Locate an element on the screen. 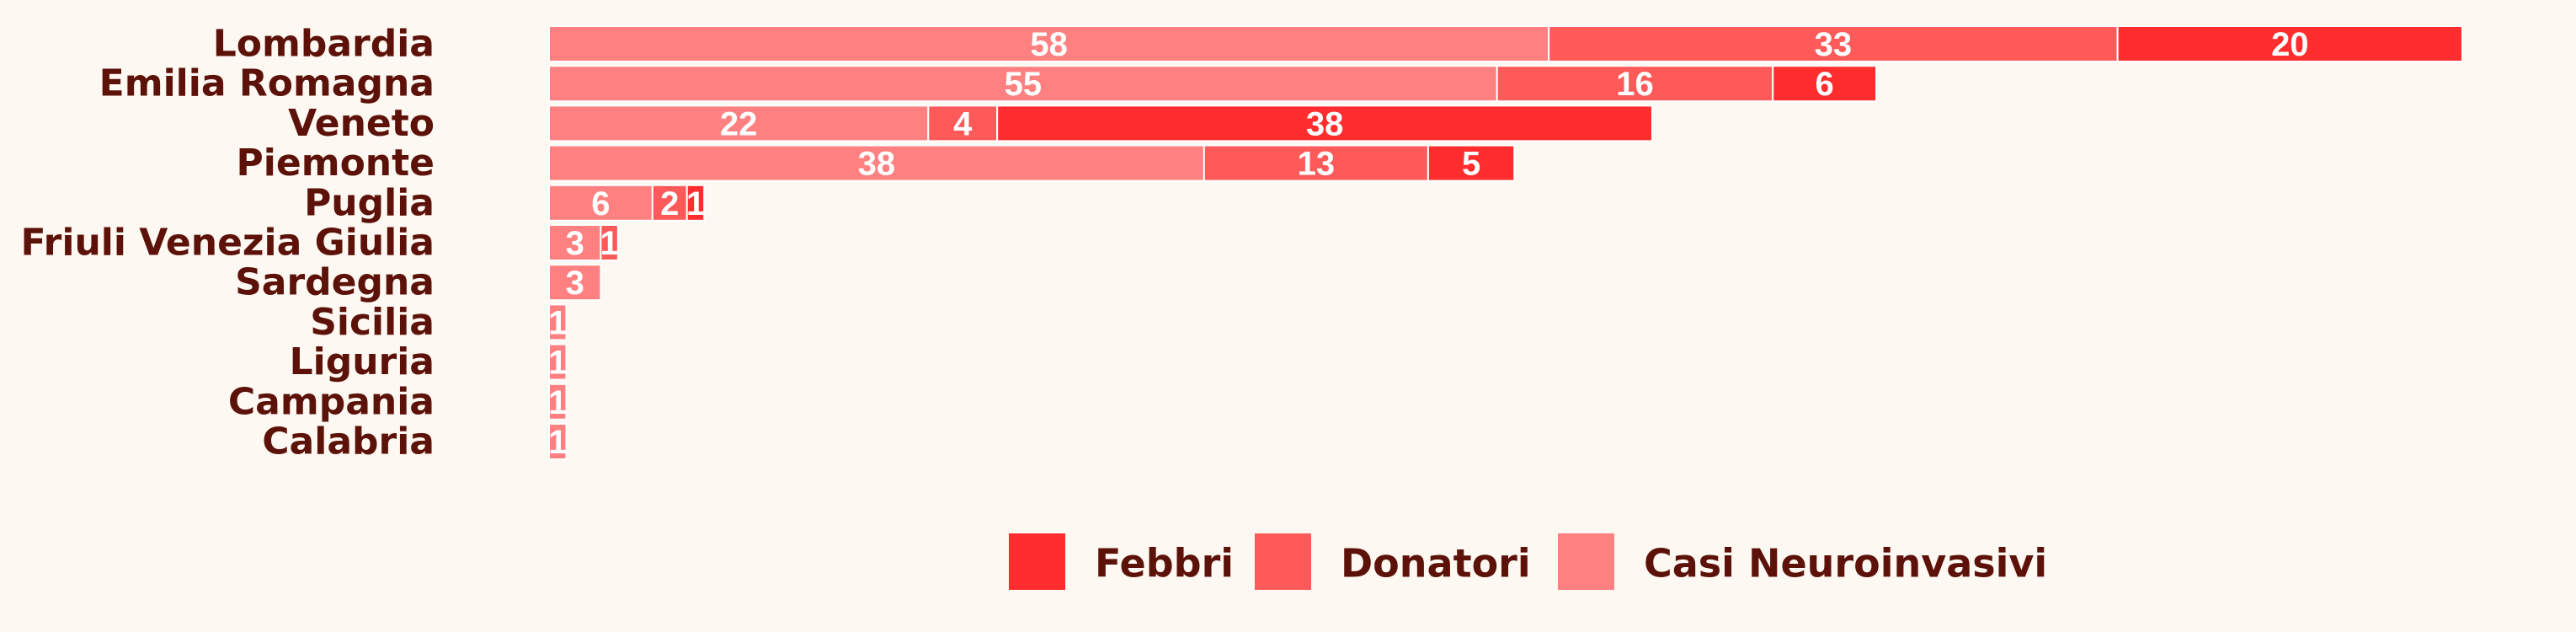  category-label-piemonte: Piemonte is located at coordinates (336, 163).